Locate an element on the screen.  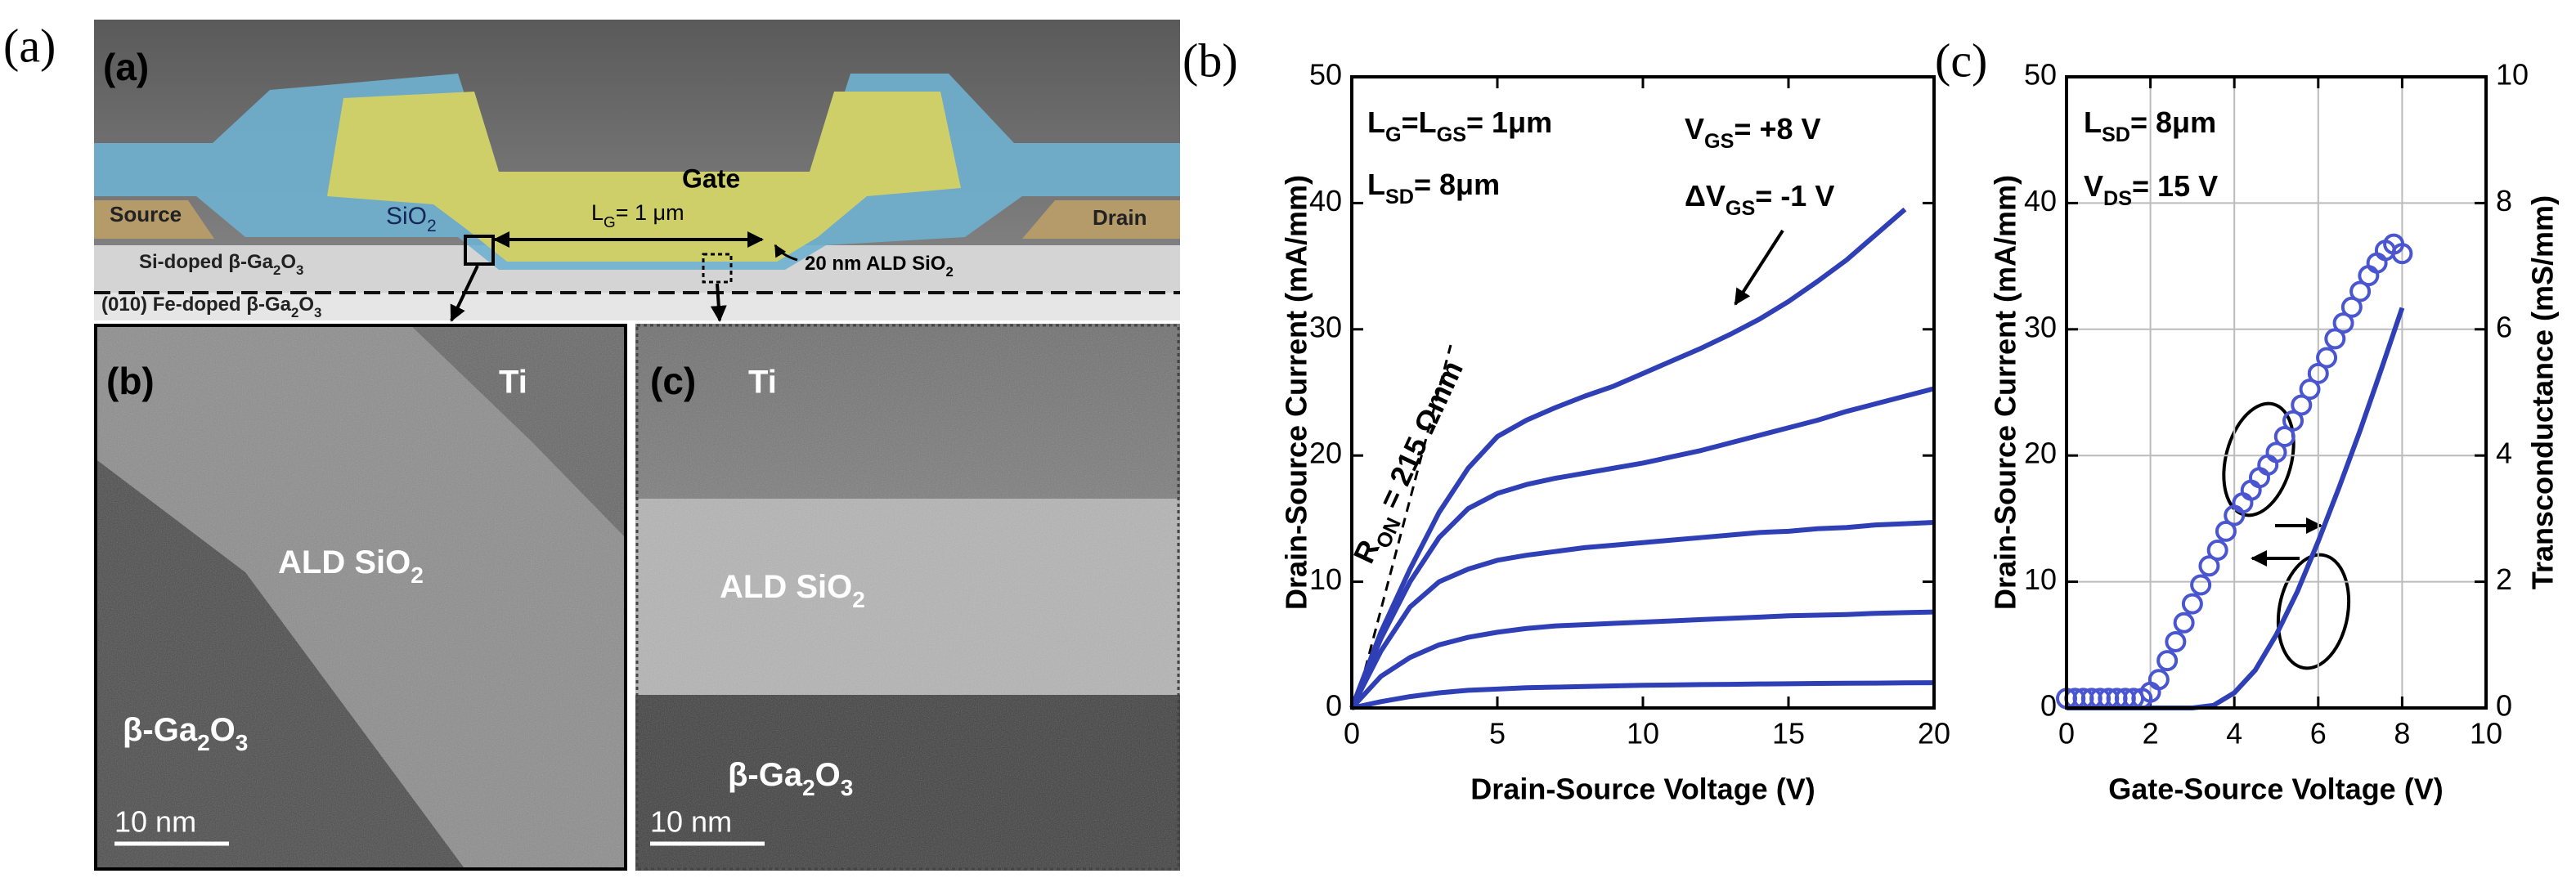
y-tick-label: 30 is located at coordinates (1325, 326).